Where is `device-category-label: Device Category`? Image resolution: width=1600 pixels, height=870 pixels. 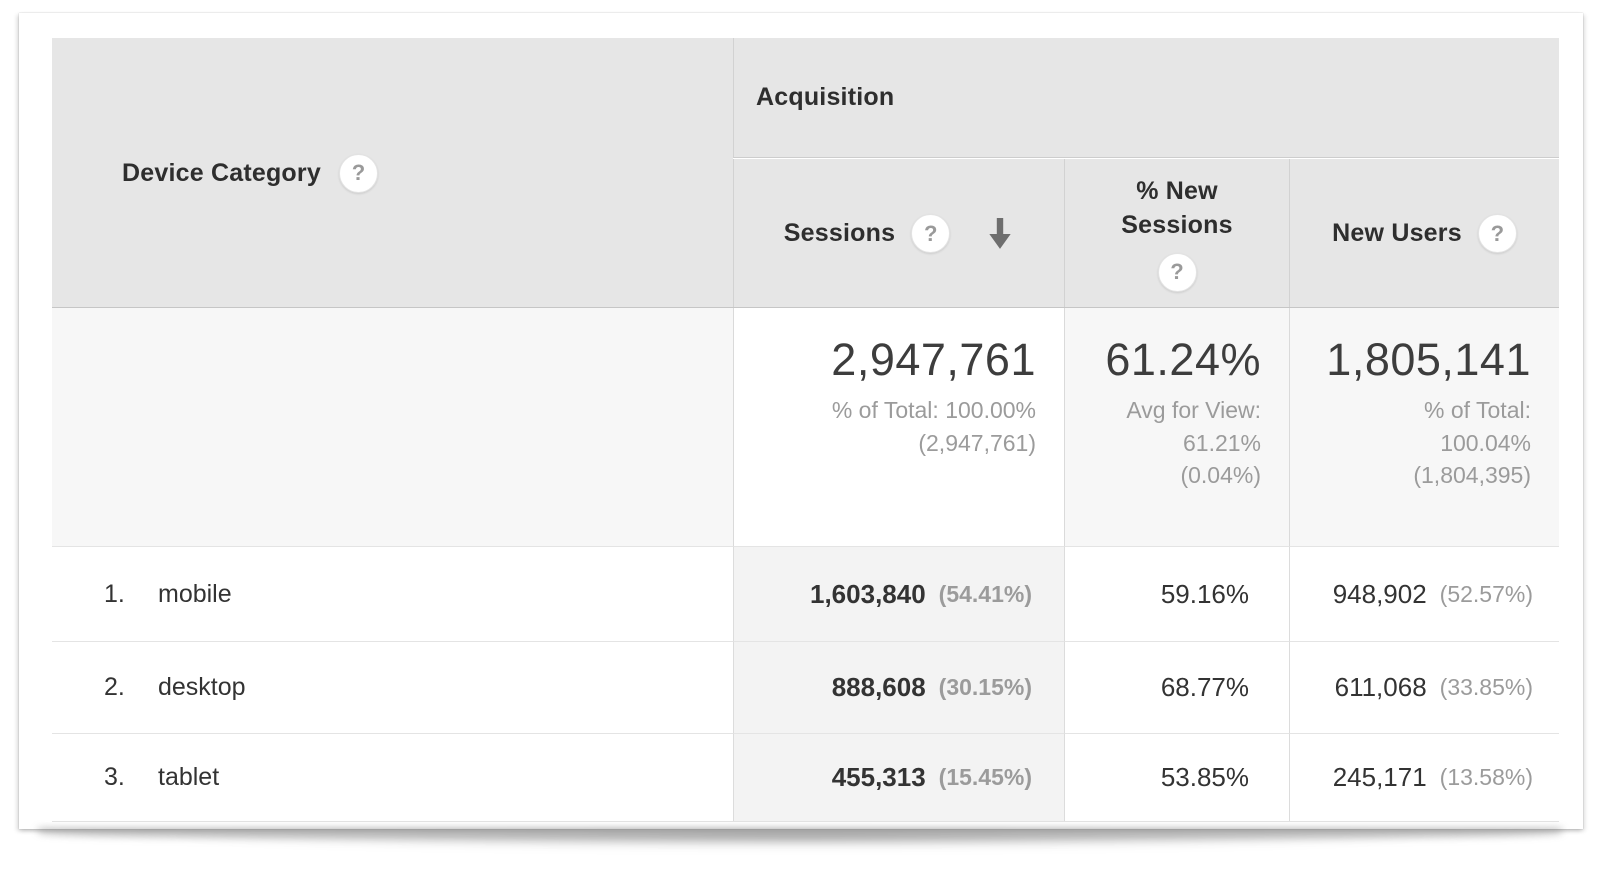
device-category-label: Device Category is located at coordinates (221, 172).